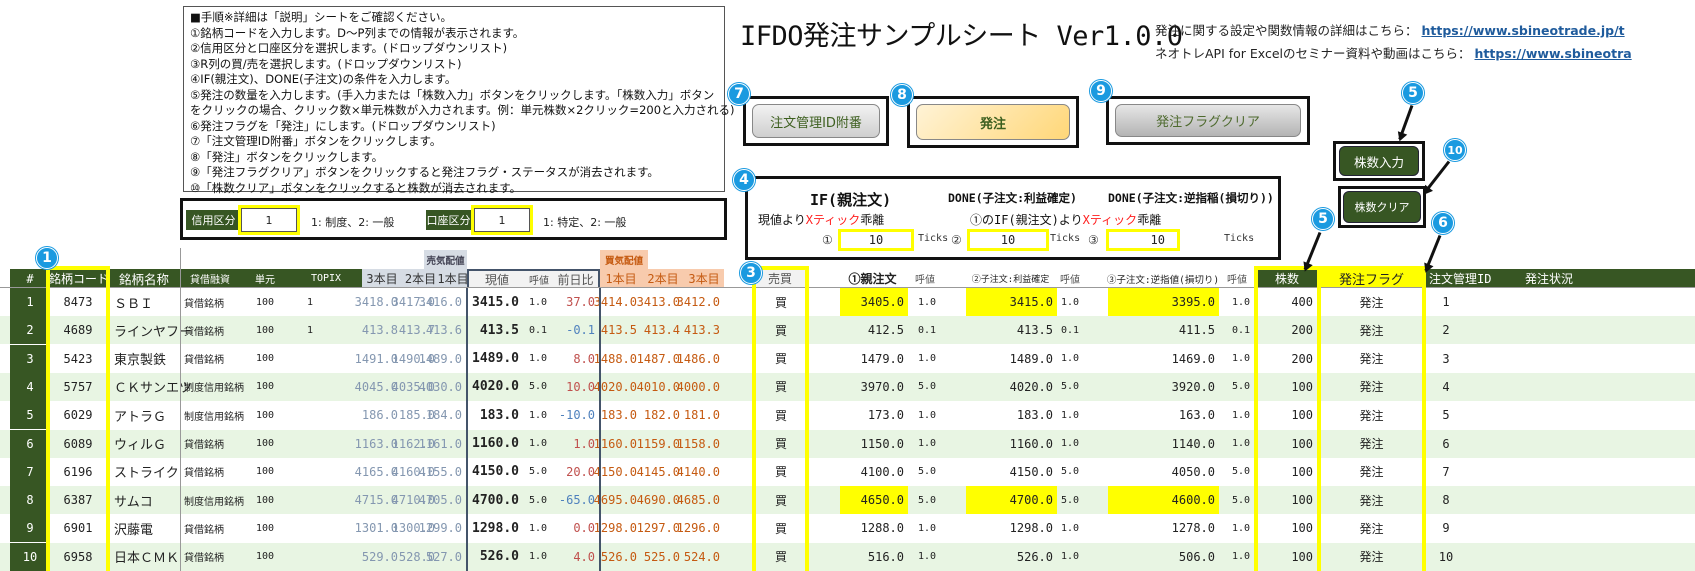 Image resolution: width=1695 pixels, height=571 pixels. Describe the element at coordinates (78, 415) in the screenshot. I see `code-cell: 6029` at that location.